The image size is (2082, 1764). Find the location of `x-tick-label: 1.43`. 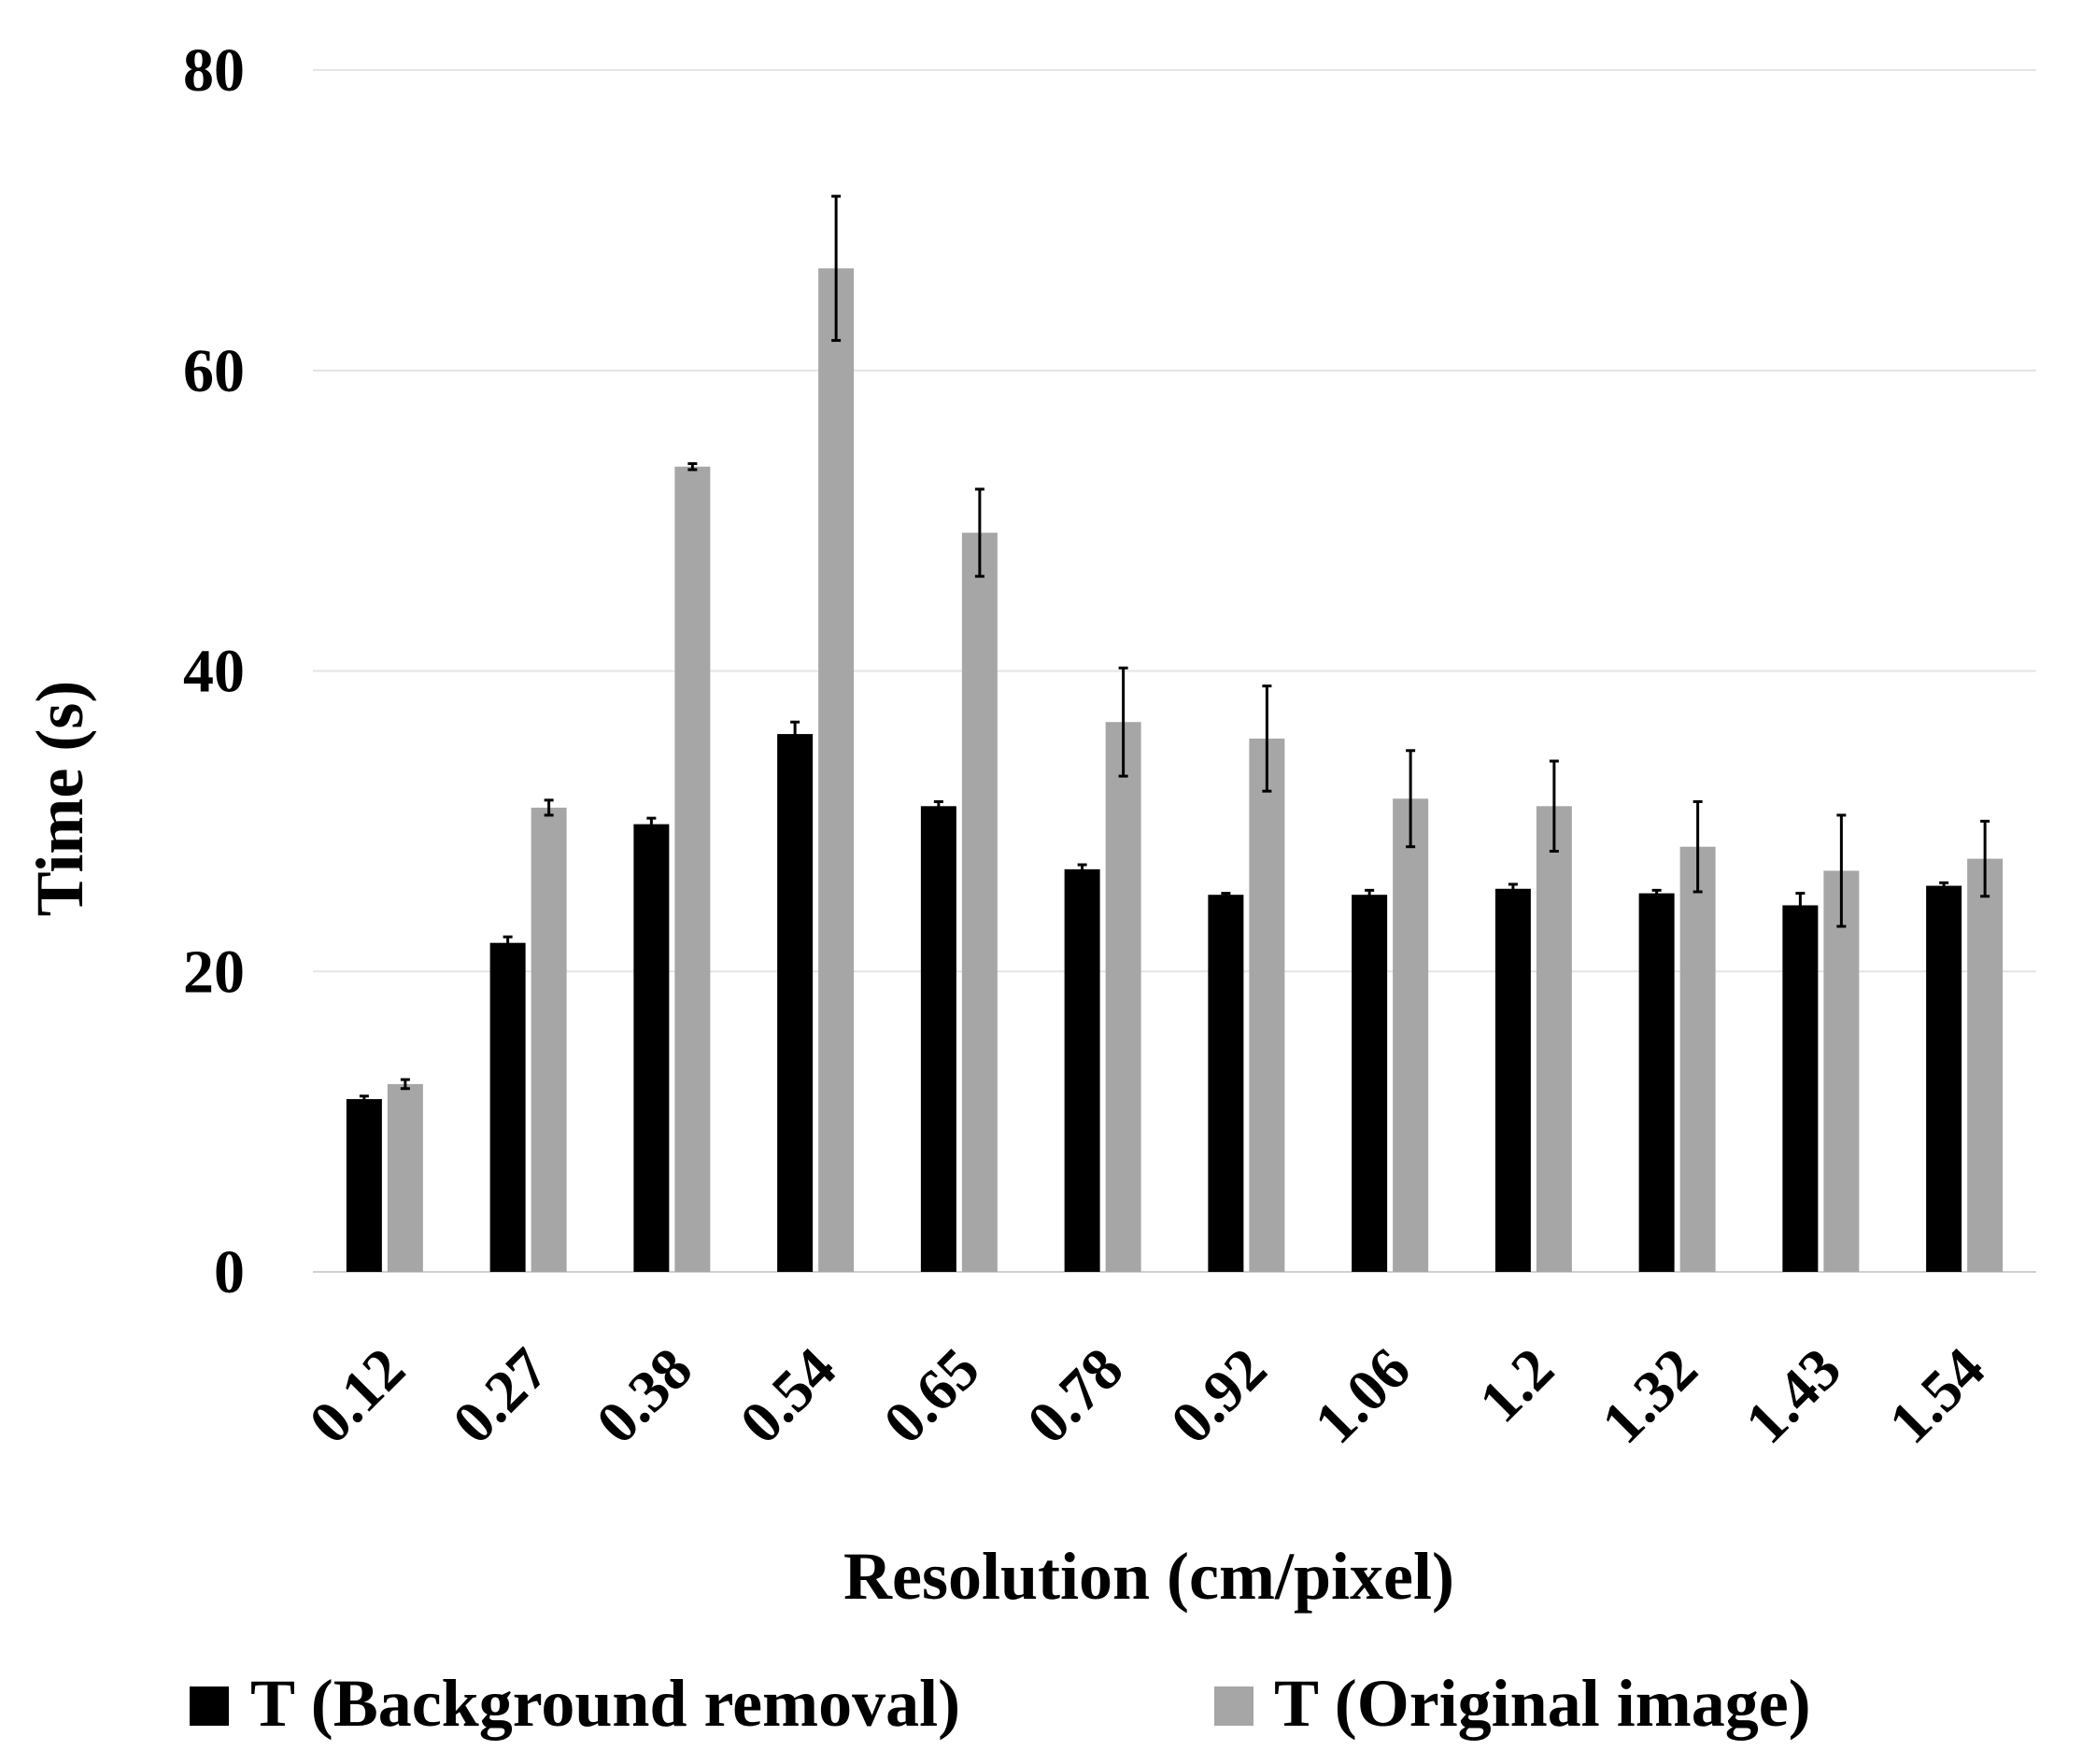

x-tick-label: 1.43 is located at coordinates (1793, 1395).